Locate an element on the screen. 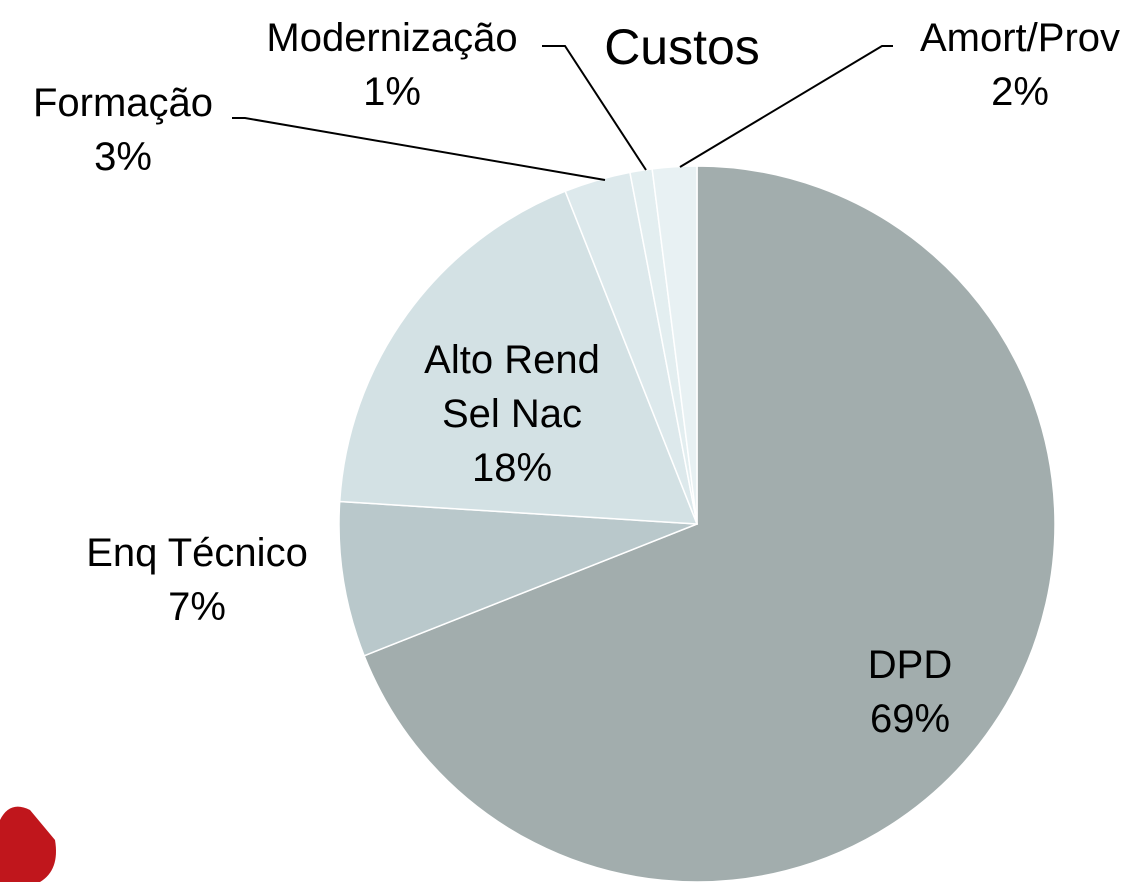  value-label: 7% is located at coordinates (197, 607).